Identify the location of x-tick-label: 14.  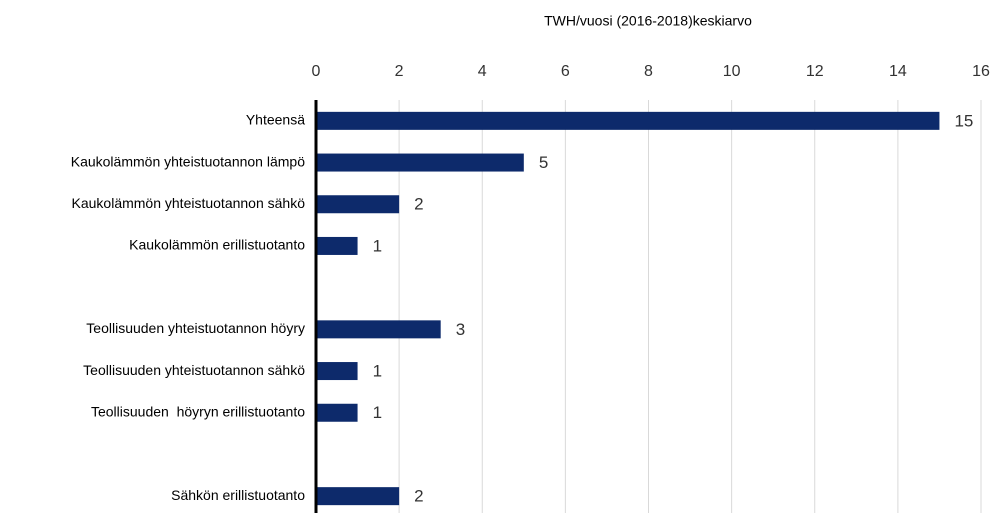
(898, 71).